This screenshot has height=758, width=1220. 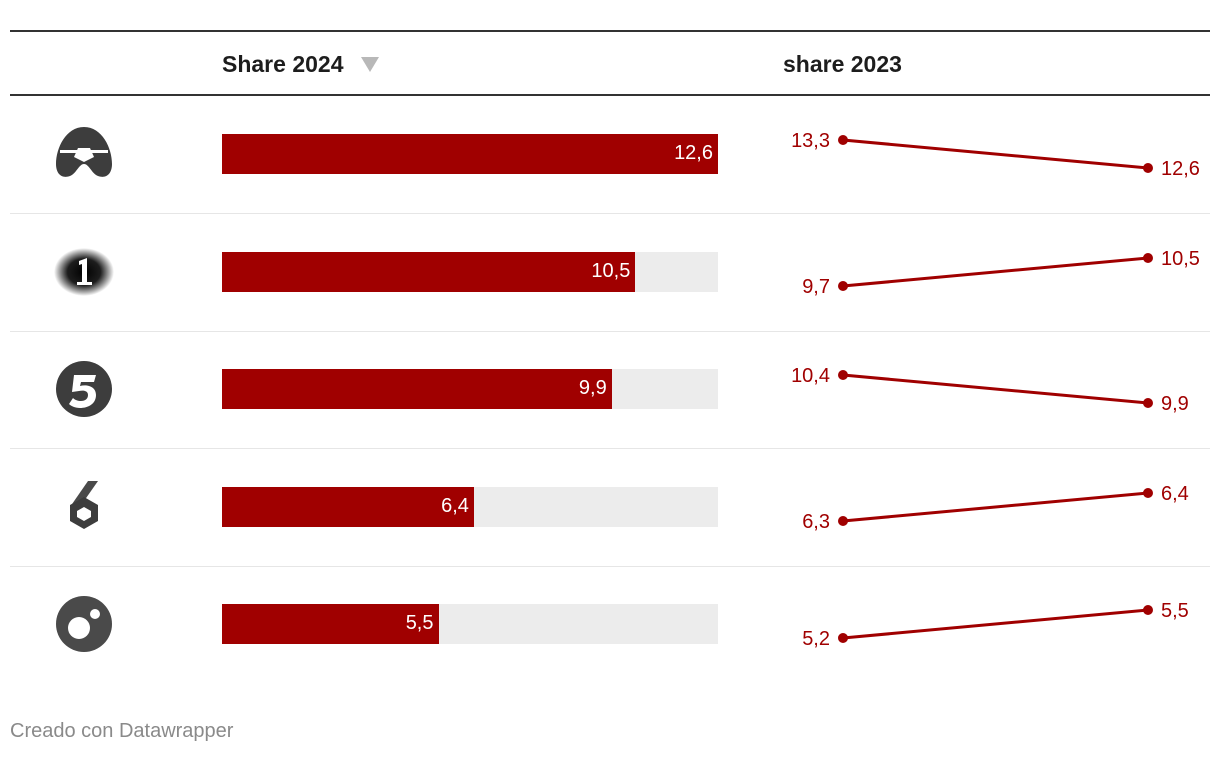 I want to click on top-rule, so click(x=610, y=31).